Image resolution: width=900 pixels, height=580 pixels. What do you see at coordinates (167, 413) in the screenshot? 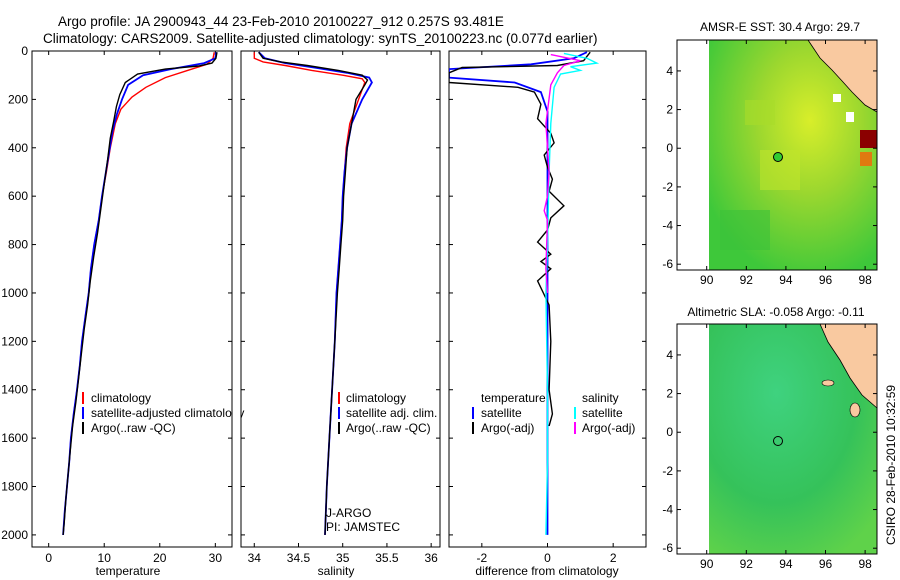
I see `legend-label-satellite: satellite-adjusted climatology` at bounding box center [167, 413].